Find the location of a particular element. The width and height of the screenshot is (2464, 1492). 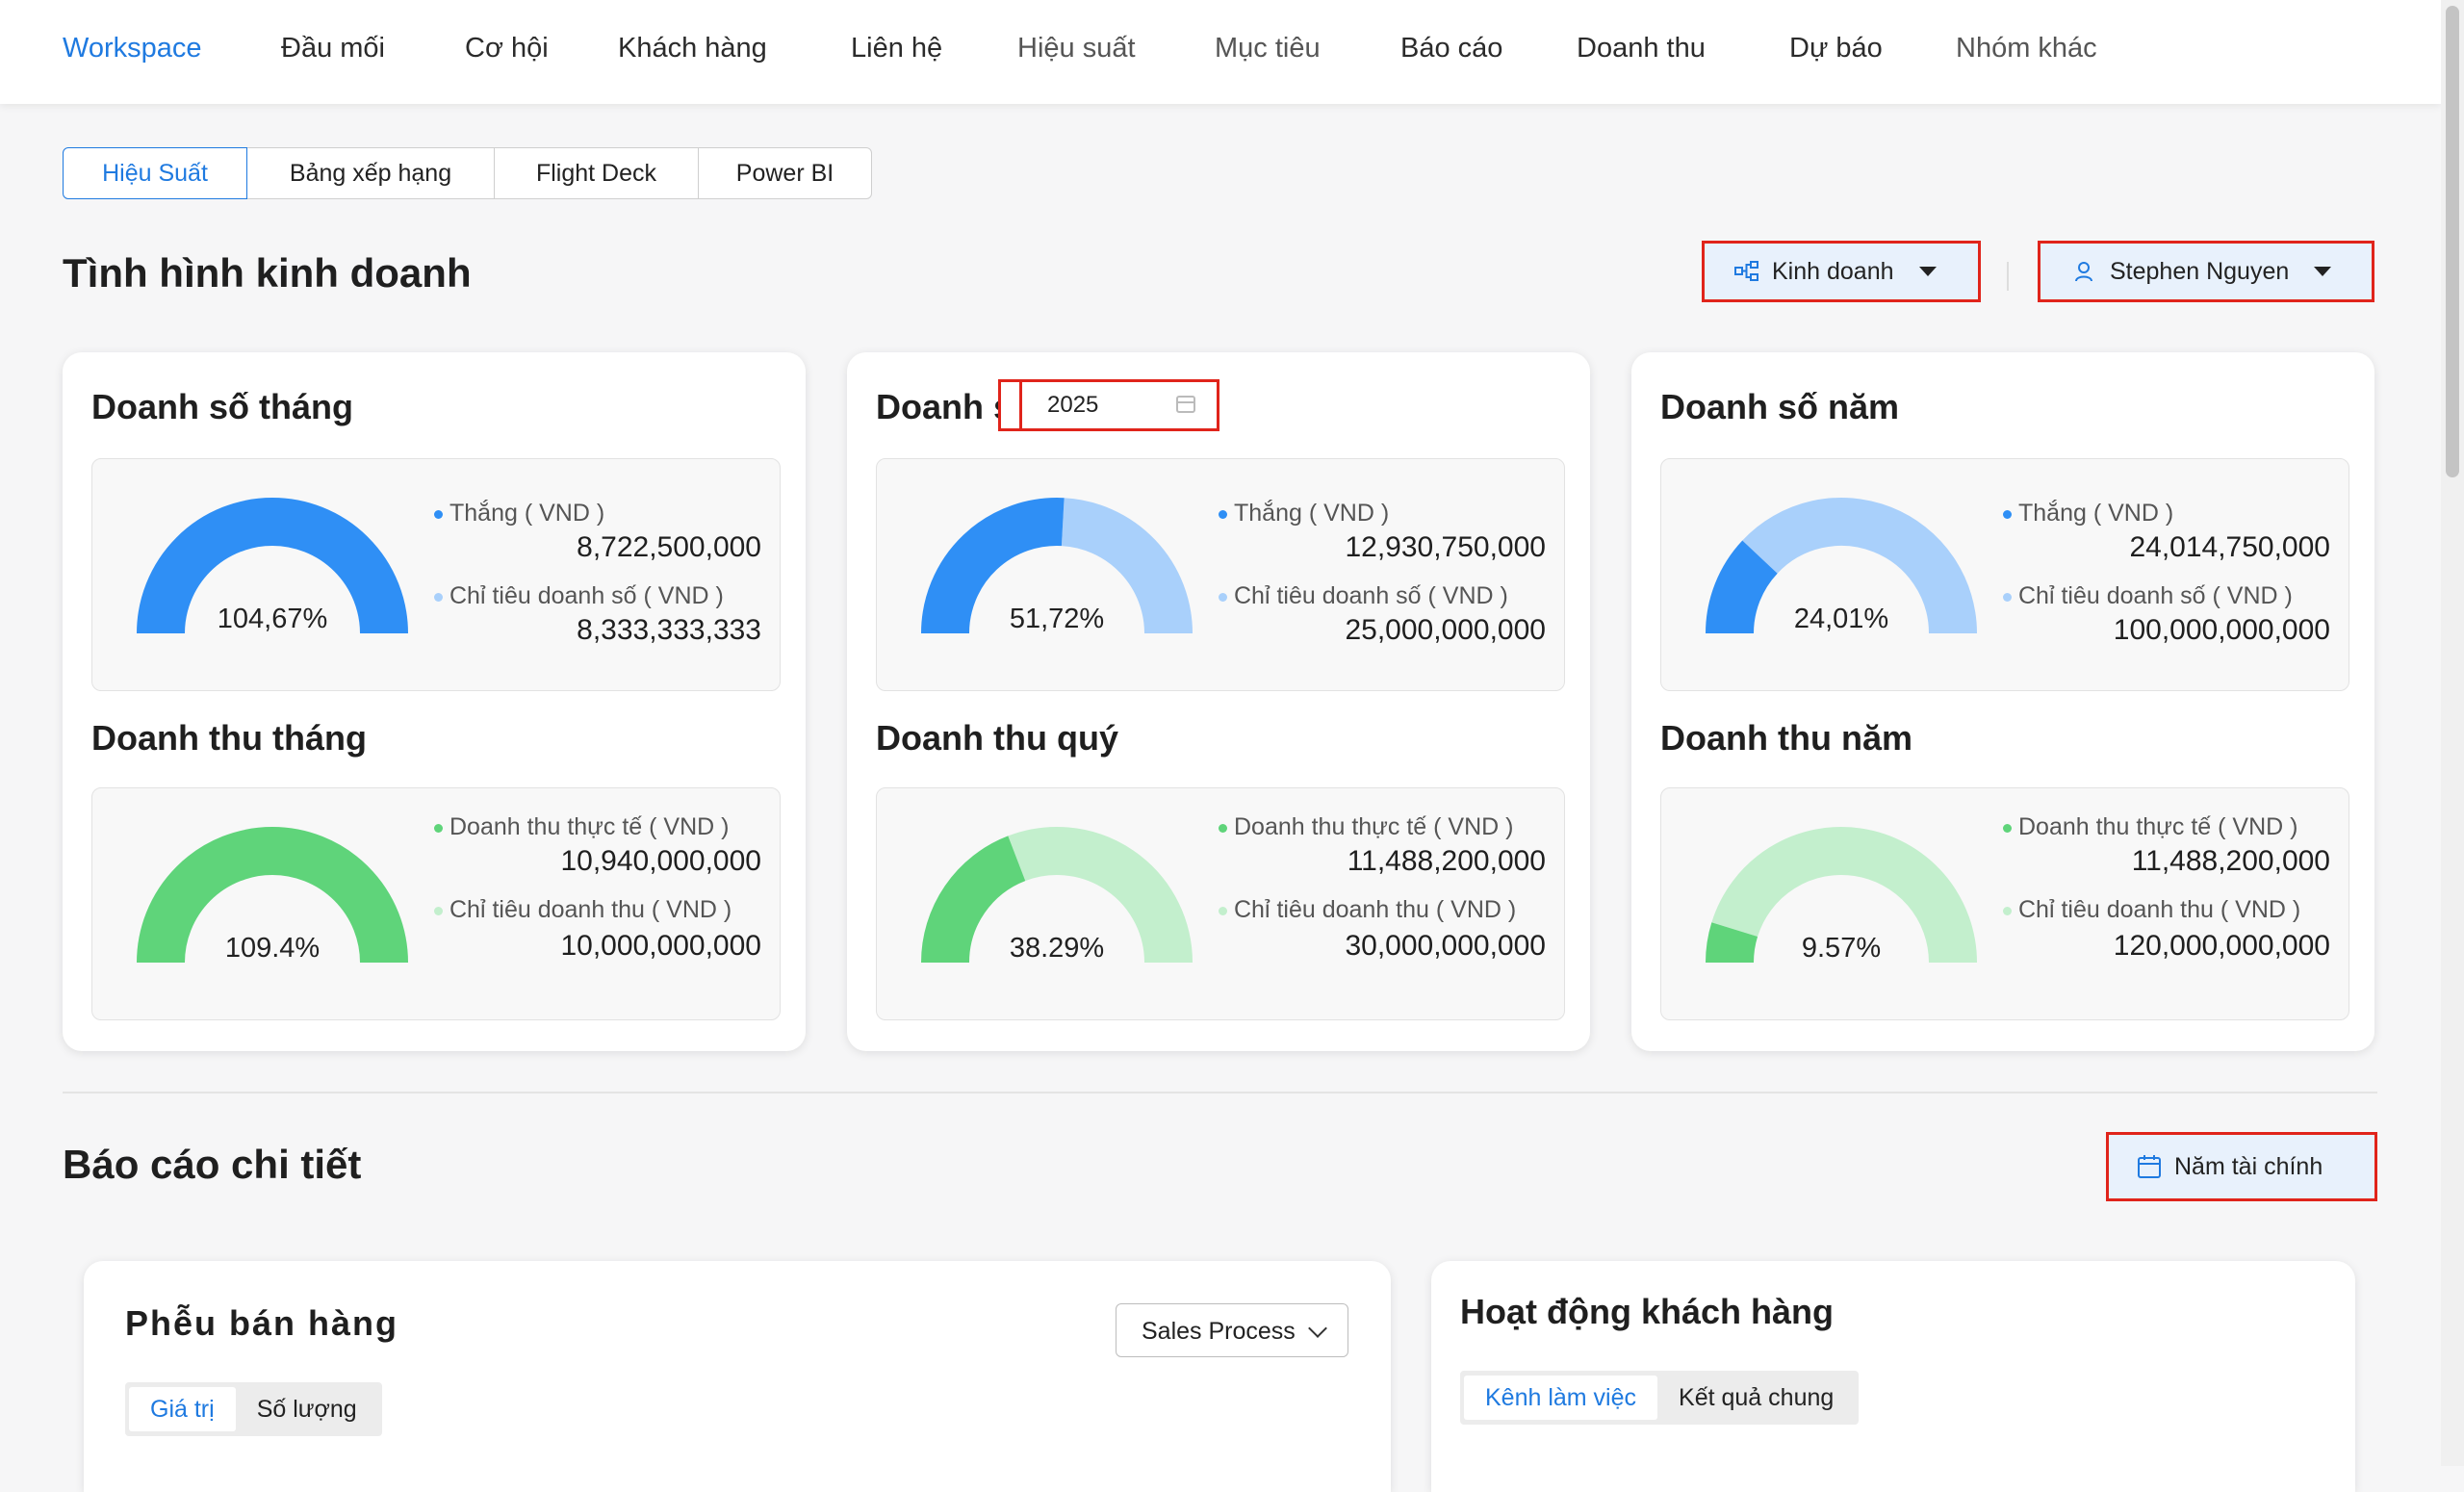

activity-option-channel: Kênh làm việc is located at coordinates (1561, 1398).